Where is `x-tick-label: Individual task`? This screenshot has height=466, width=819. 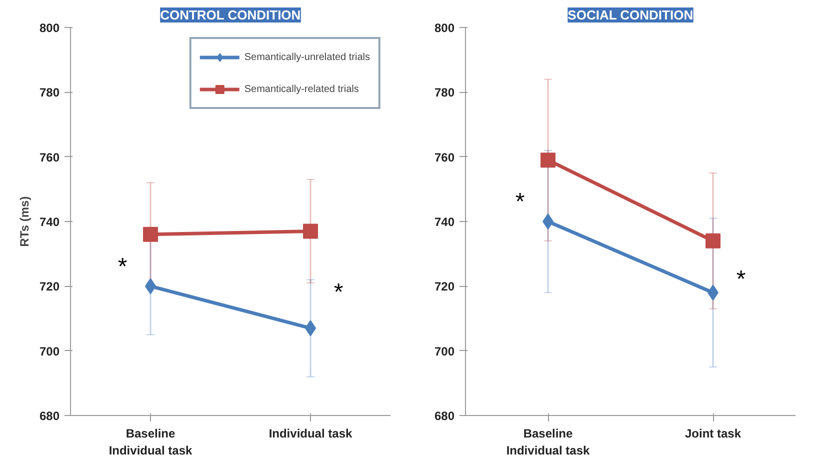
x-tick-label: Individual task is located at coordinates (310, 433).